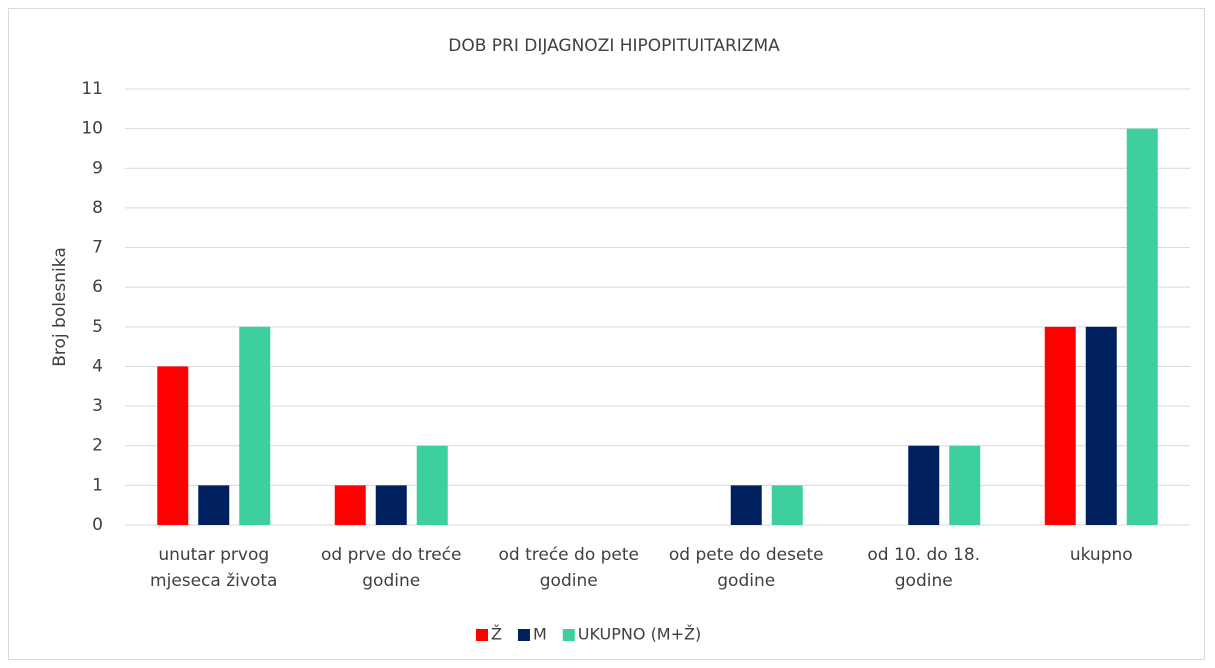 Image resolution: width=1215 pixels, height=668 pixels. Describe the element at coordinates (391, 568) in the screenshot. I see `x-tick-label: od prve do treće godine` at that location.